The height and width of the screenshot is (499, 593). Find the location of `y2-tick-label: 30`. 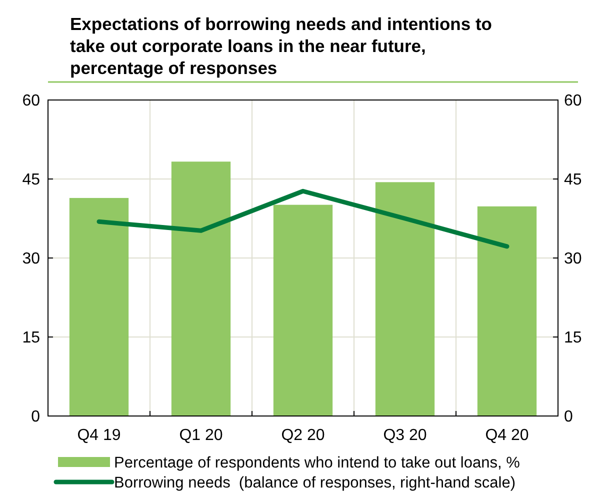

y2-tick-label: 30 is located at coordinates (573, 259).